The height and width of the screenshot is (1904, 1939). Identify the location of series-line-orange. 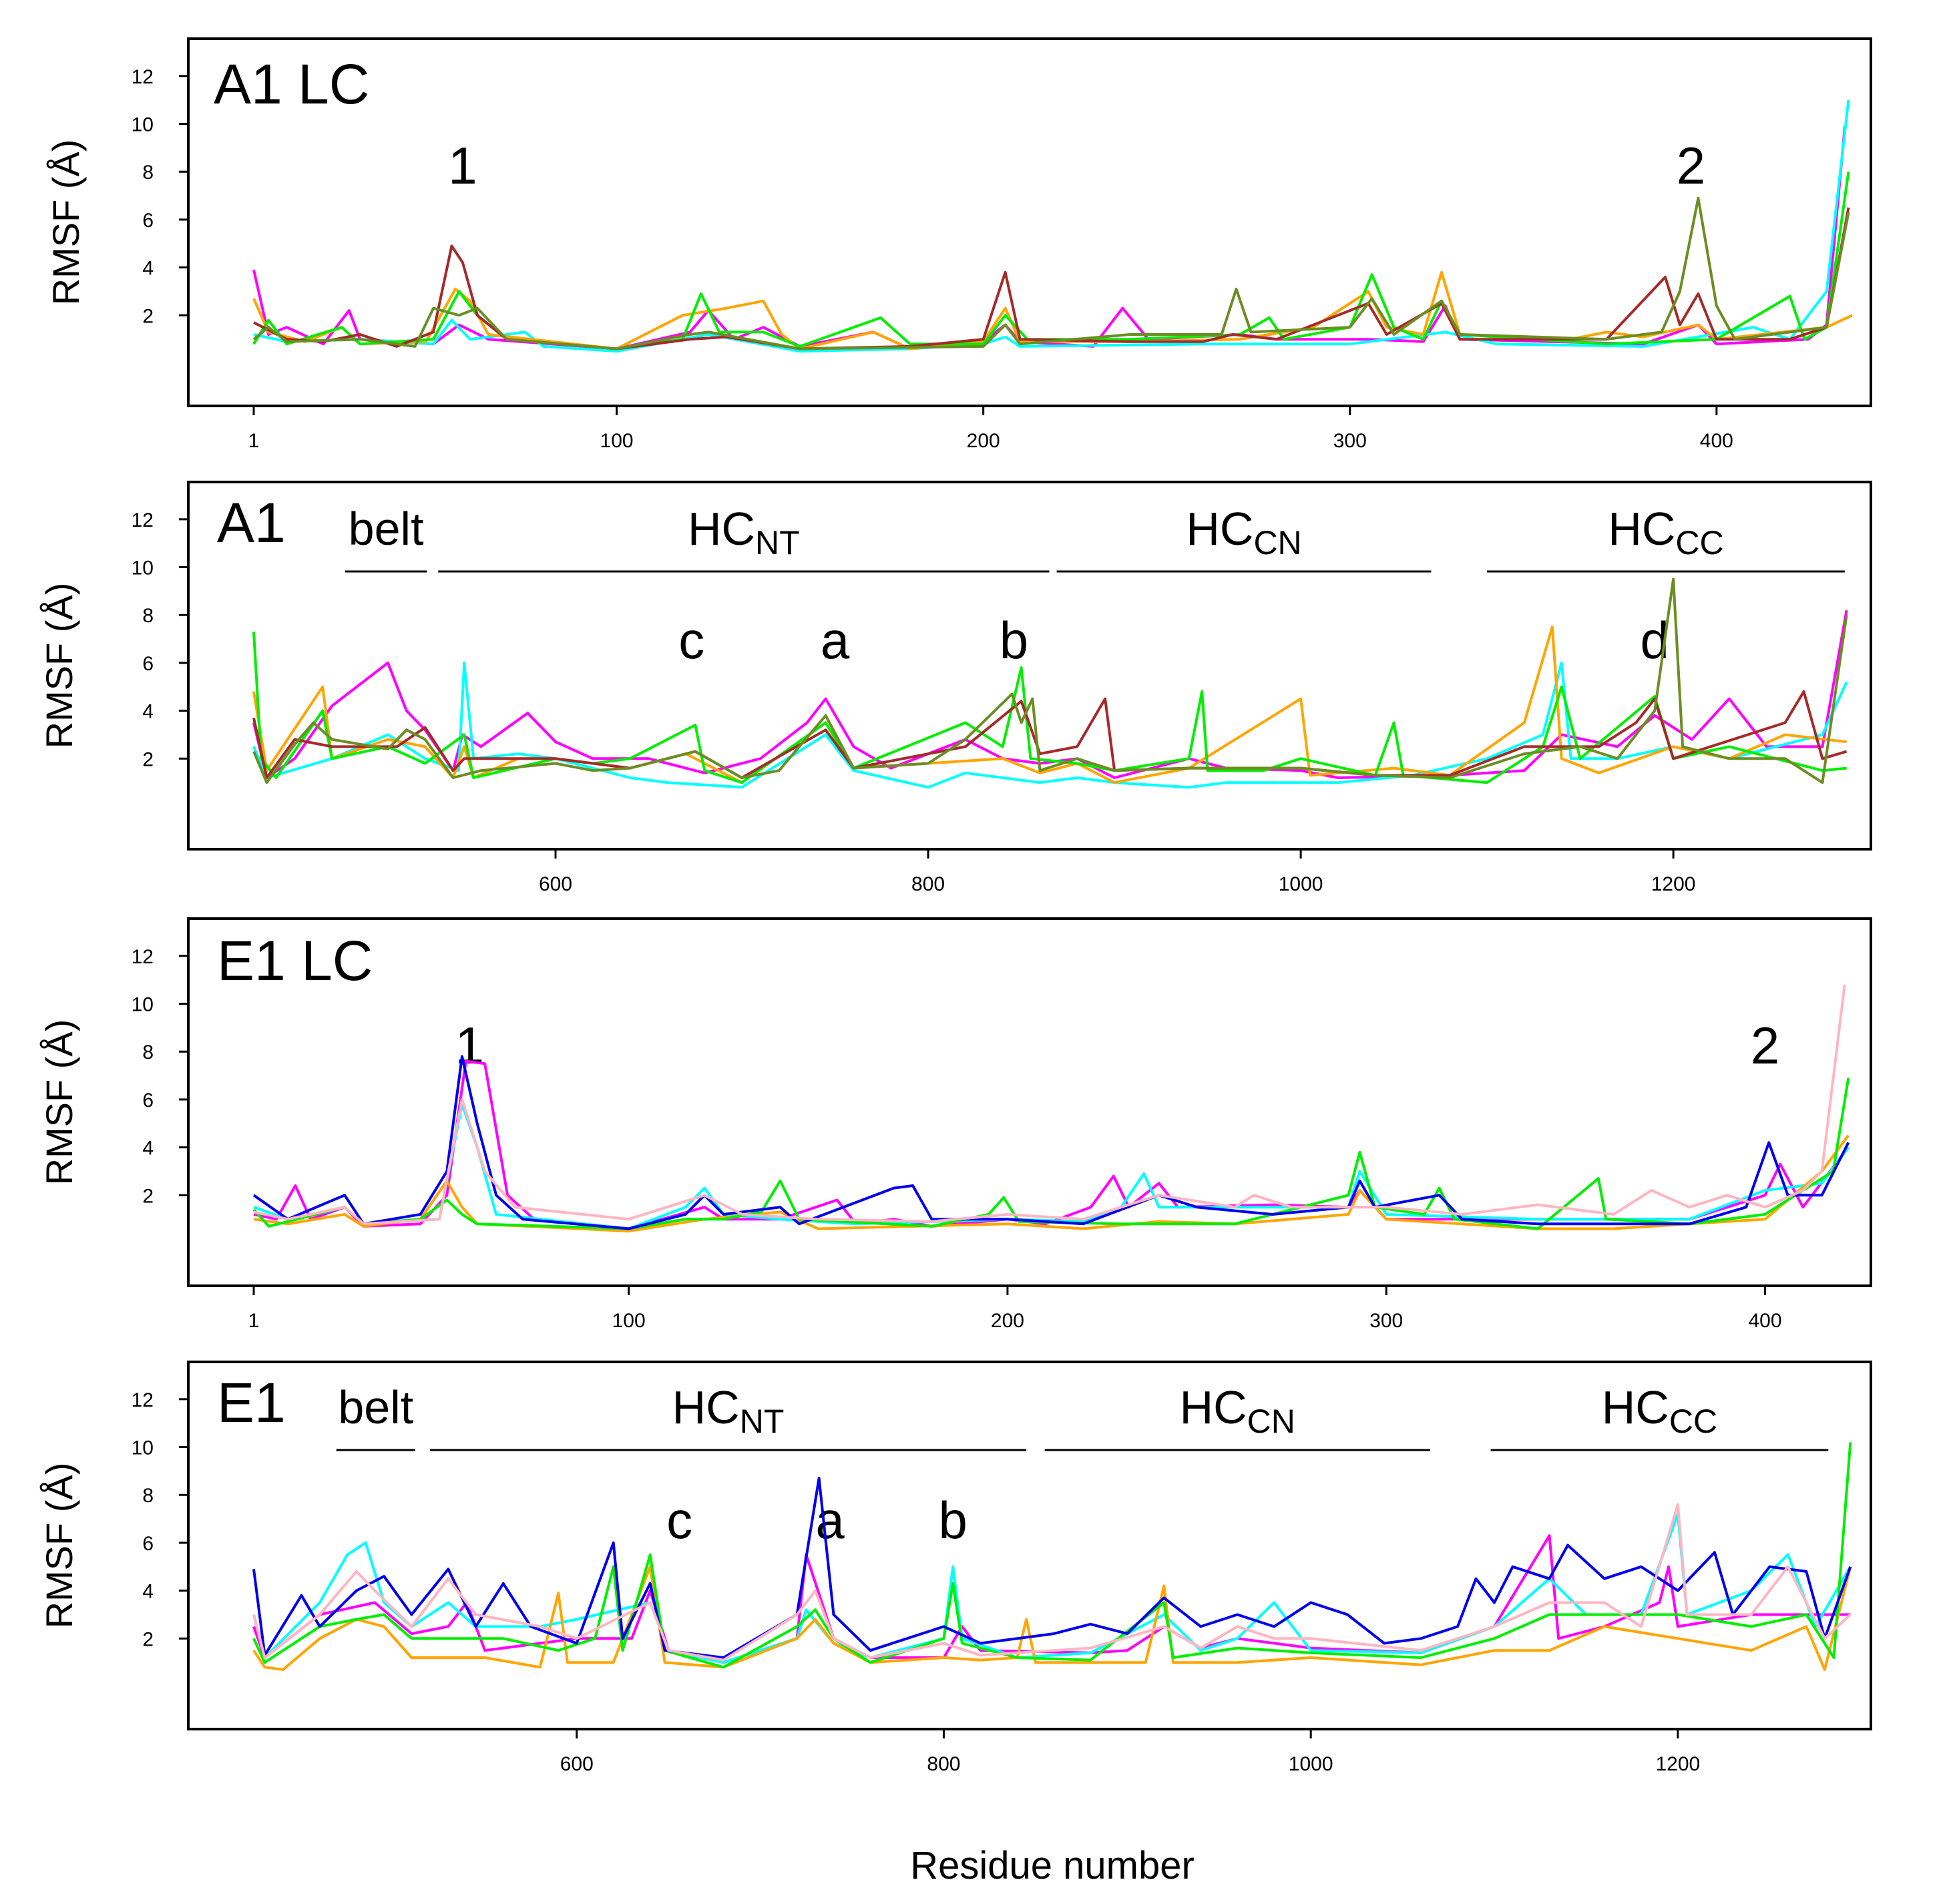
(1052, 1618).